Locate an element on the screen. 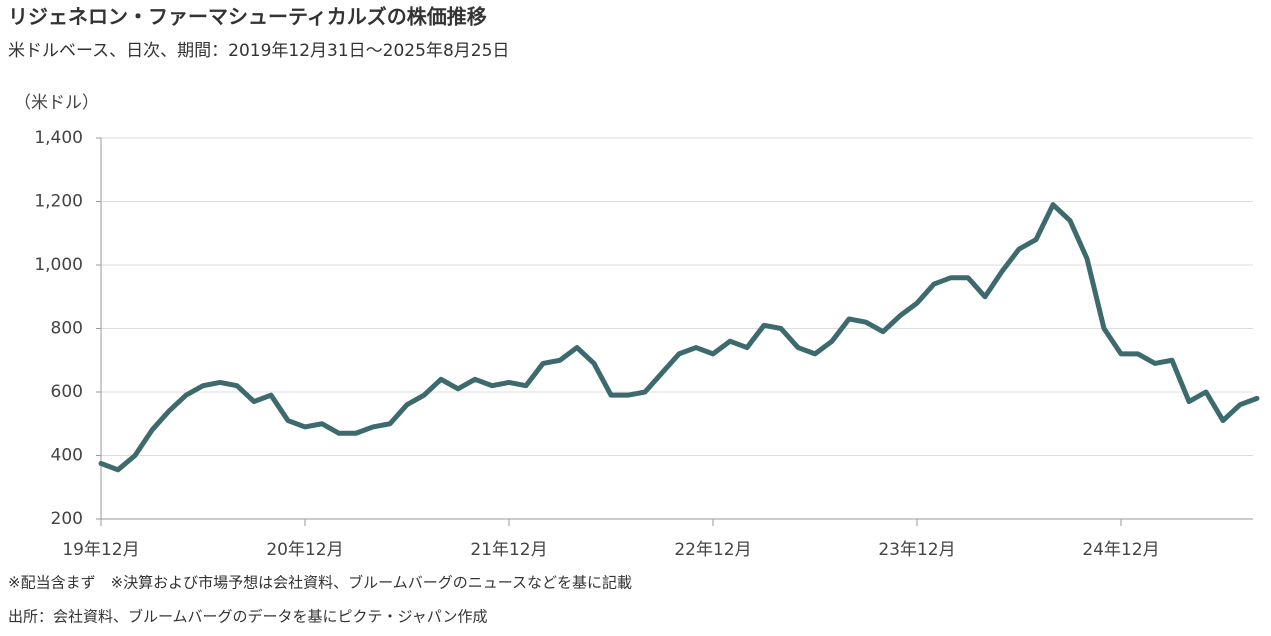 The width and height of the screenshot is (1271, 636). y-tick-label: 800 is located at coordinates (67, 329).